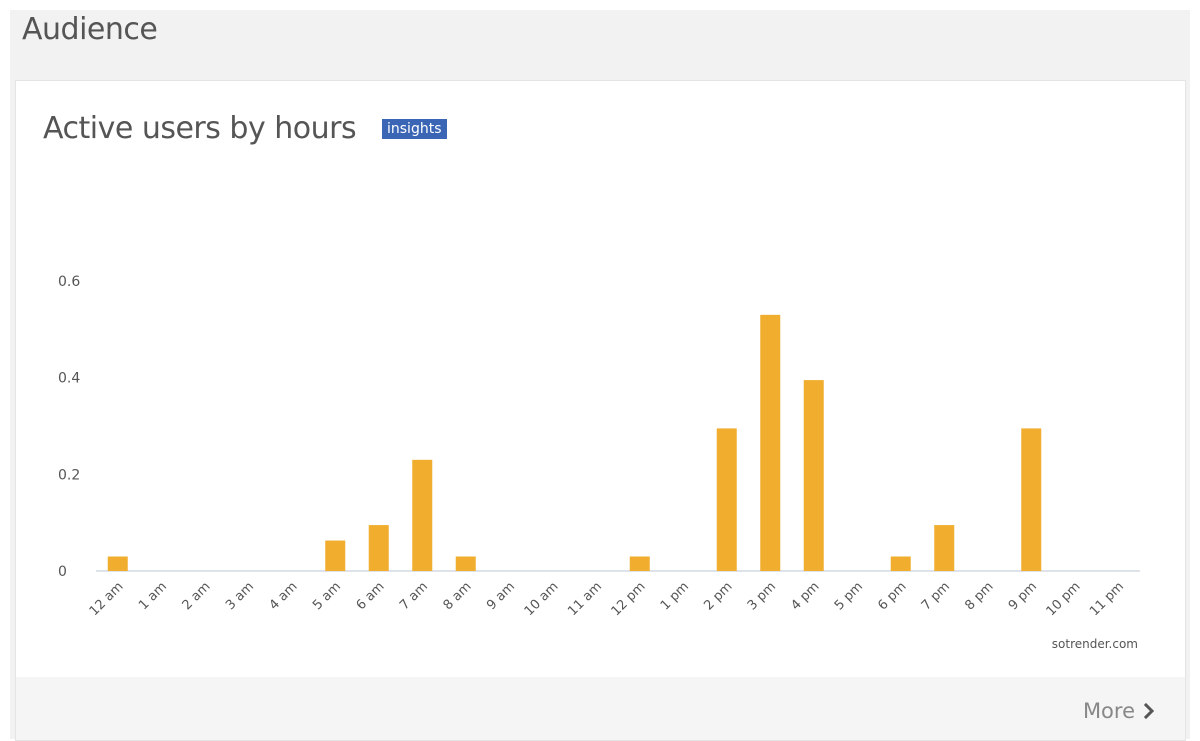 This screenshot has height=741, width=1200. I want to click on chart-credit: sotrender.com, so click(1095, 644).